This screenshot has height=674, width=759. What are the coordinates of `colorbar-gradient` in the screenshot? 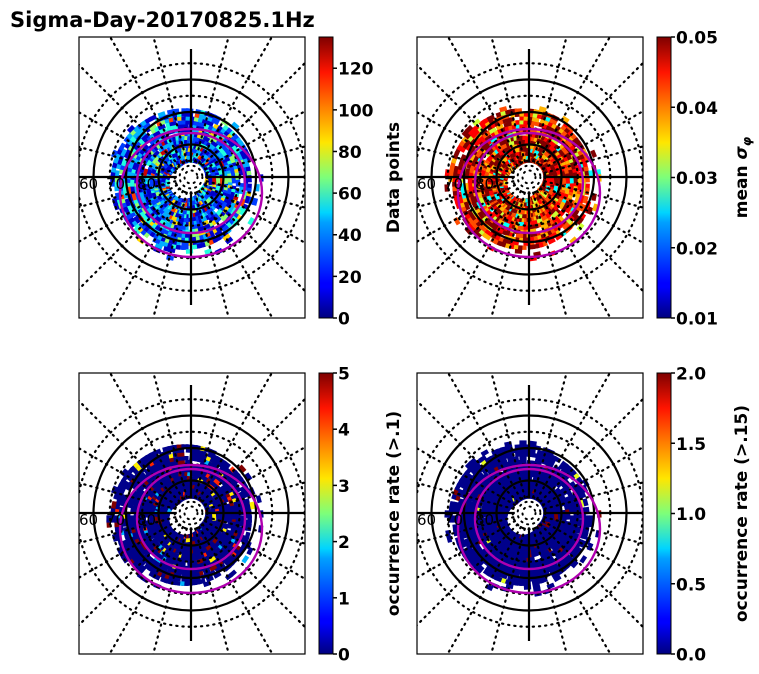 It's located at (664, 513).